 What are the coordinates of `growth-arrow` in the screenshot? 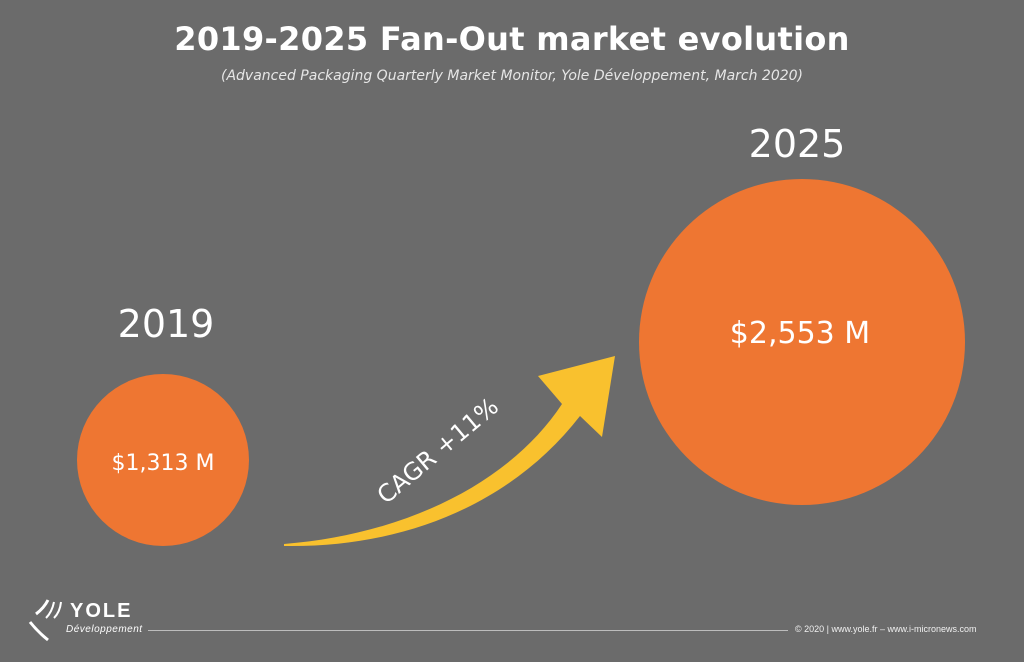 It's located at (449, 451).